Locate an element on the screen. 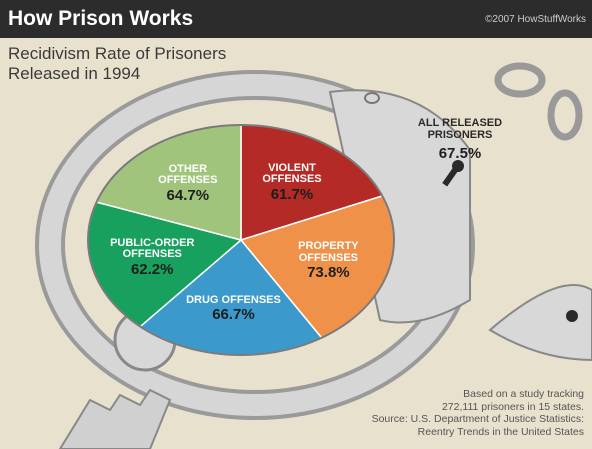 The width and height of the screenshot is (592, 449). slice-label: PROPERTY OFFENSES 73.8% is located at coordinates (328, 261).